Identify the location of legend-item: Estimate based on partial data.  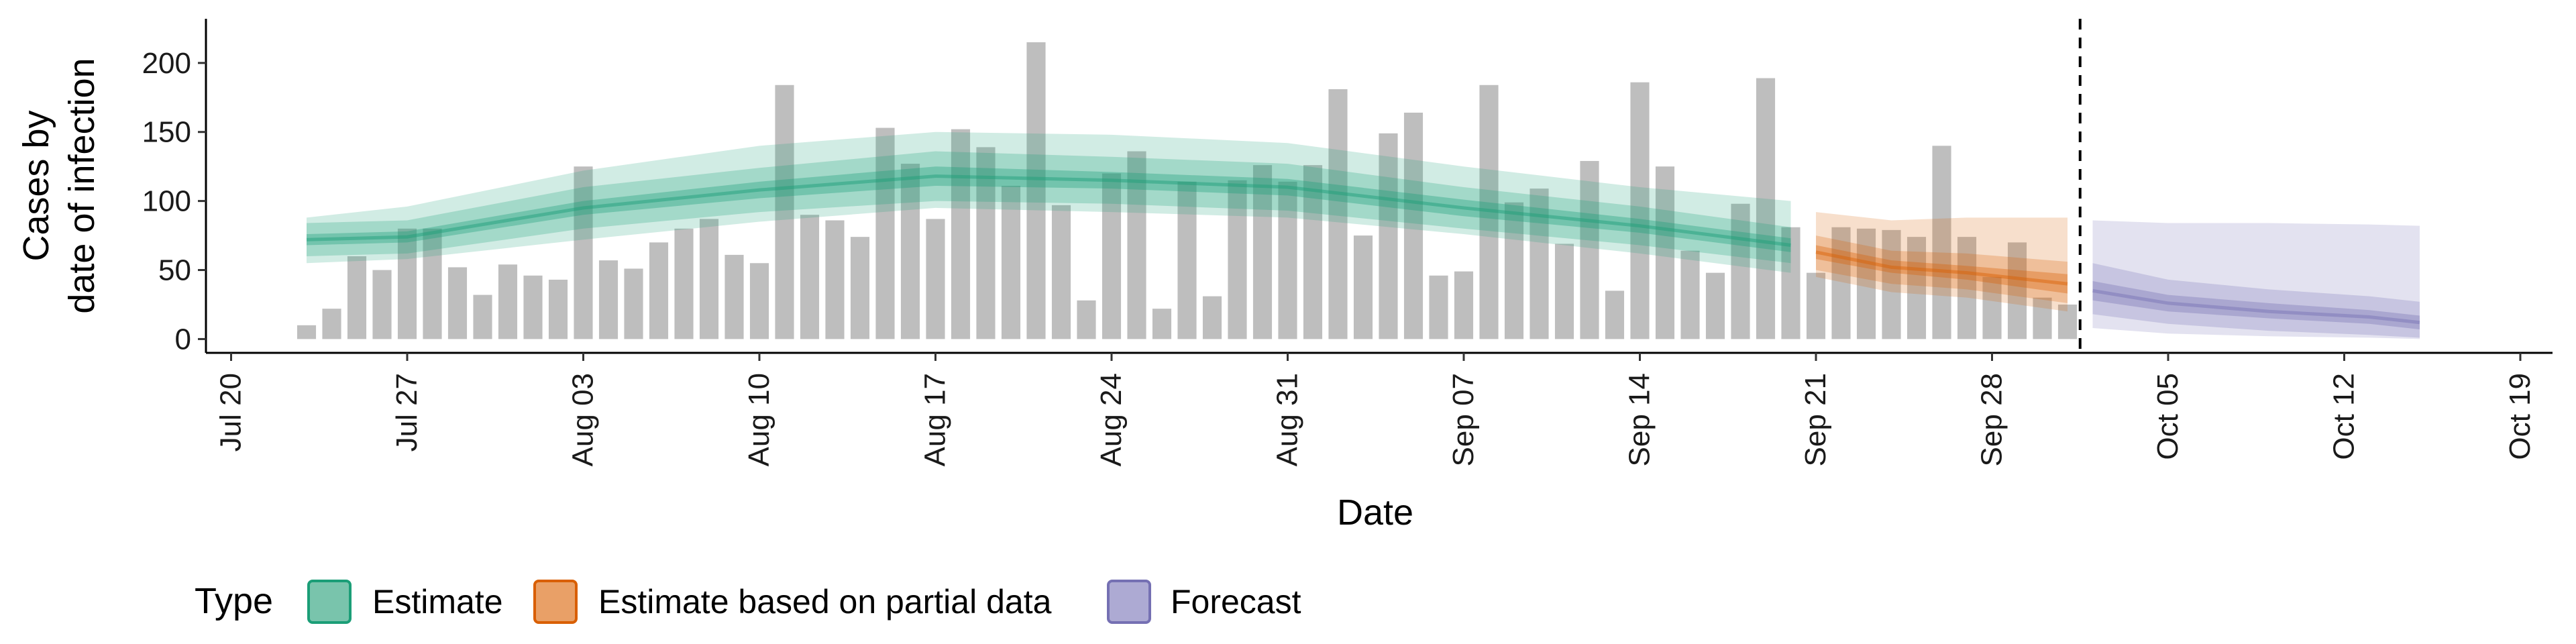
(792, 602).